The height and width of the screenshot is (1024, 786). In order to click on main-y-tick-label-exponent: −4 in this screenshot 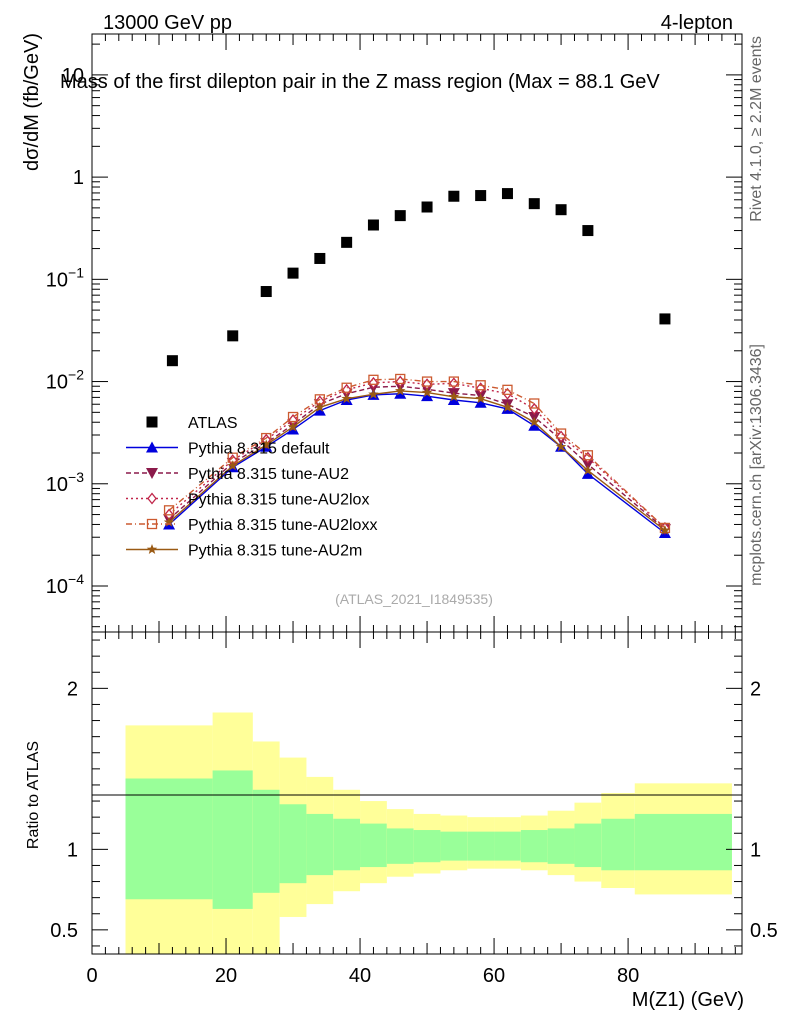, I will do `click(76, 579)`.